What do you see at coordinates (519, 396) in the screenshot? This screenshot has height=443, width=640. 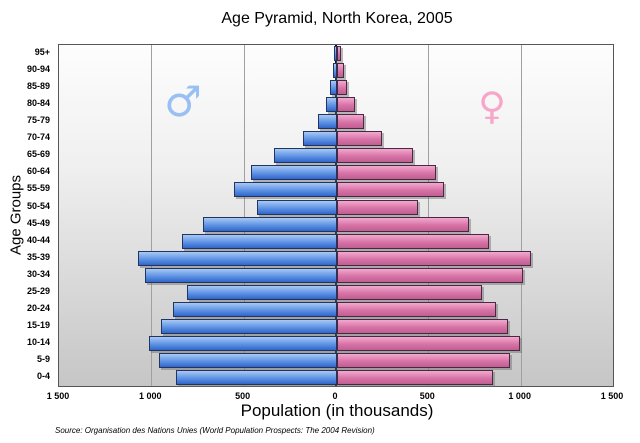 I see `x-tick-1000-right: 1 000` at bounding box center [519, 396].